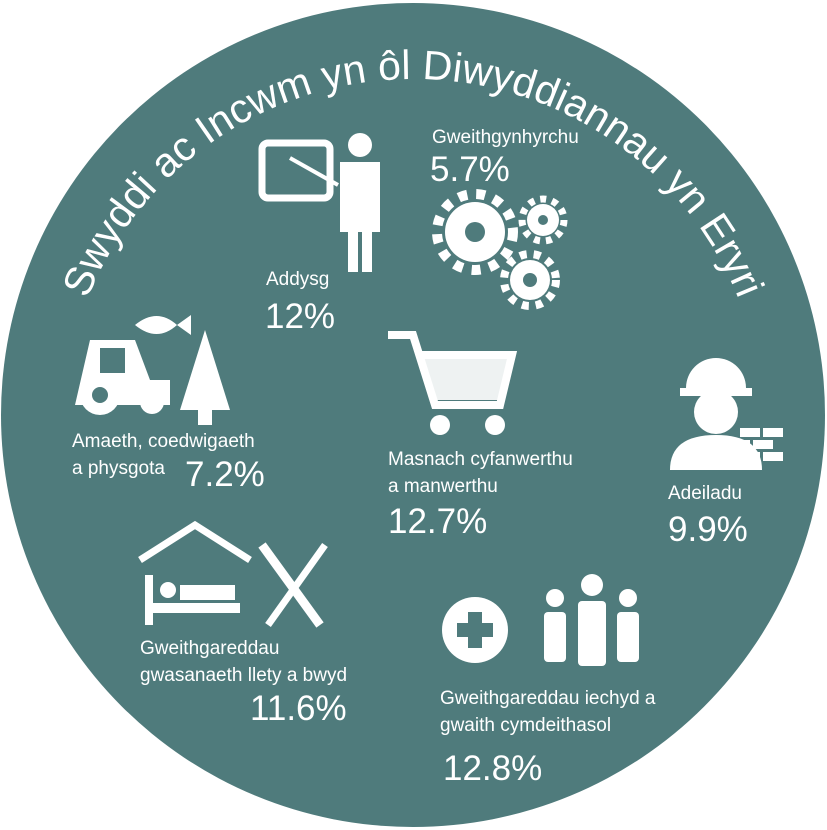 This screenshot has width=827, height=830. What do you see at coordinates (152, 370) in the screenshot?
I see `agriculture-icon` at bounding box center [152, 370].